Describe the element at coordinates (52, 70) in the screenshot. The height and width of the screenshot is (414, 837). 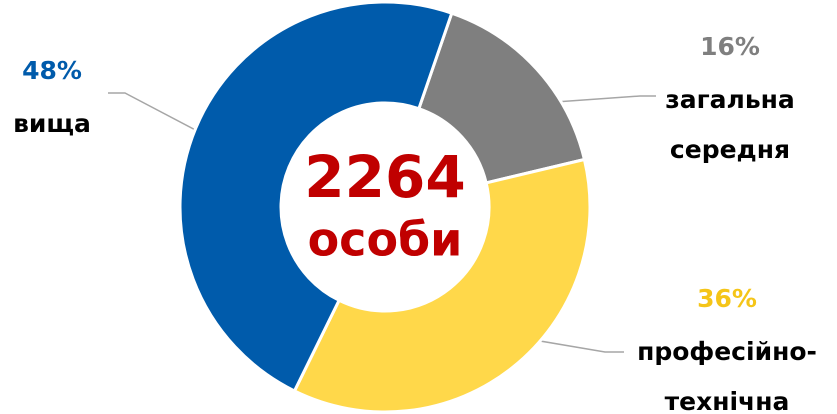
I see `value-label: 48%` at that location.